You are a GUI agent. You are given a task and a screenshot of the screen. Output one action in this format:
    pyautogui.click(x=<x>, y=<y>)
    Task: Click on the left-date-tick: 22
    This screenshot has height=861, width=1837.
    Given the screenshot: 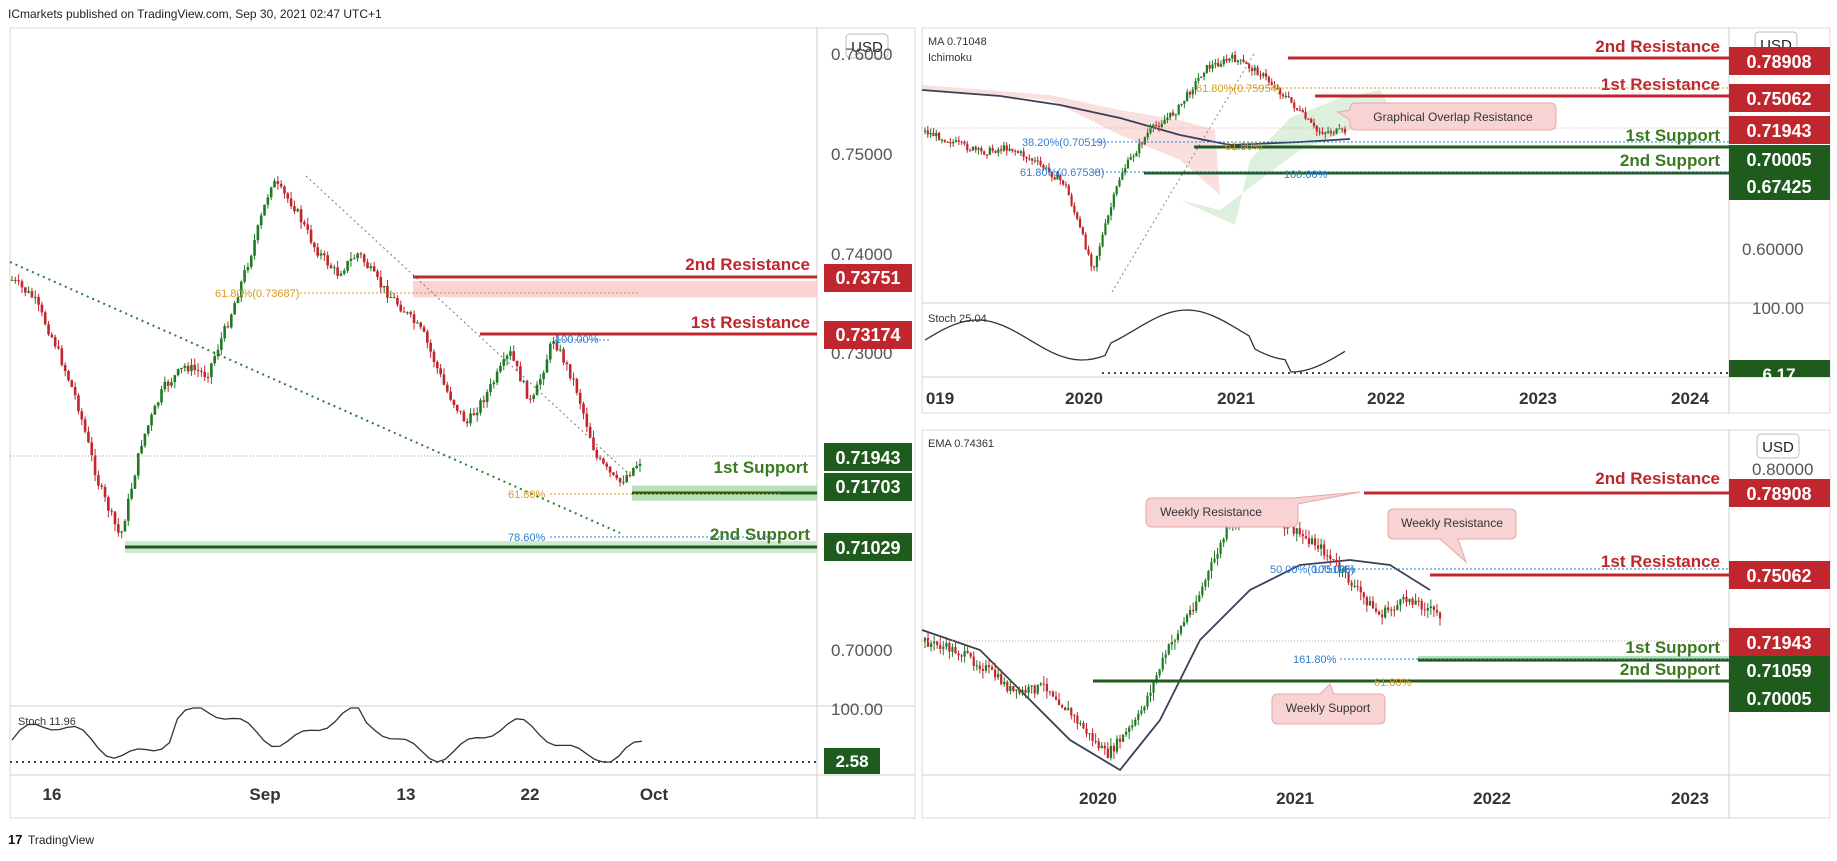 What is the action you would take?
    pyautogui.click(x=530, y=794)
    